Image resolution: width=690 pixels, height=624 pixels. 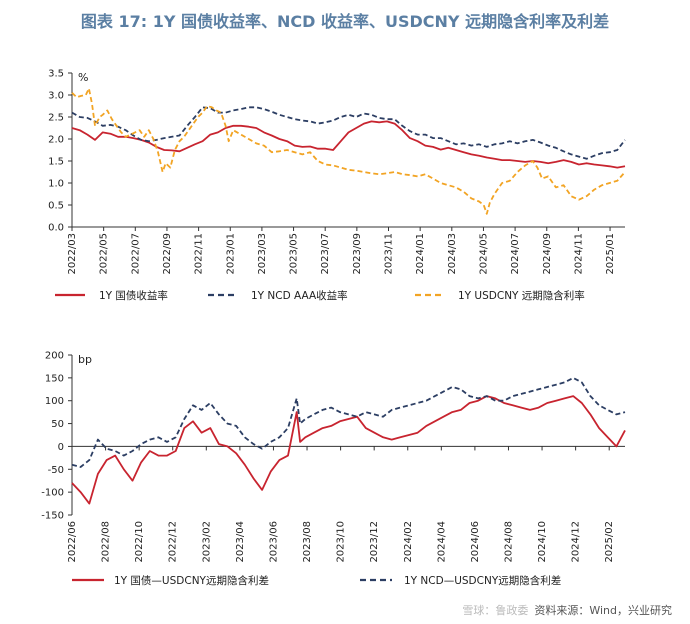 I want to click on bottom-legend: 1Y 国债—USDCNY远期隐含利差 1Y NCD—USDCNY远期隐含利差, so click(x=316, y=580).